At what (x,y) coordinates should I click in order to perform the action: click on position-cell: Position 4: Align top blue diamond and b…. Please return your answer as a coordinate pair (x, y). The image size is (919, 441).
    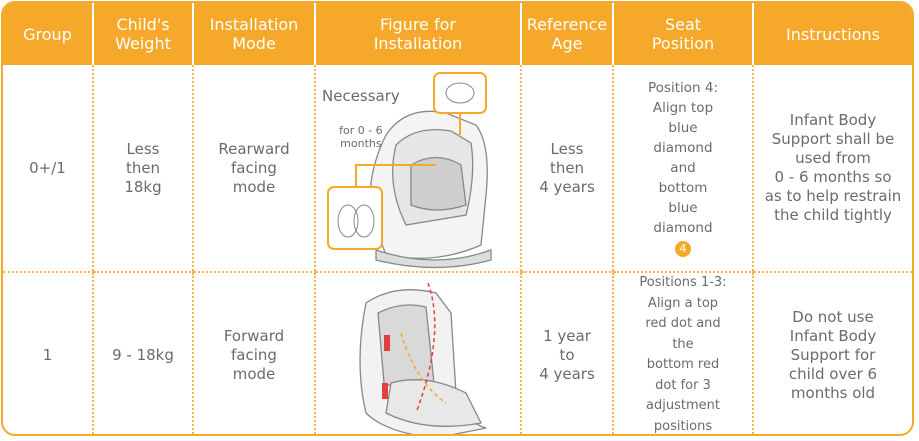
    Looking at the image, I should click on (682, 169).